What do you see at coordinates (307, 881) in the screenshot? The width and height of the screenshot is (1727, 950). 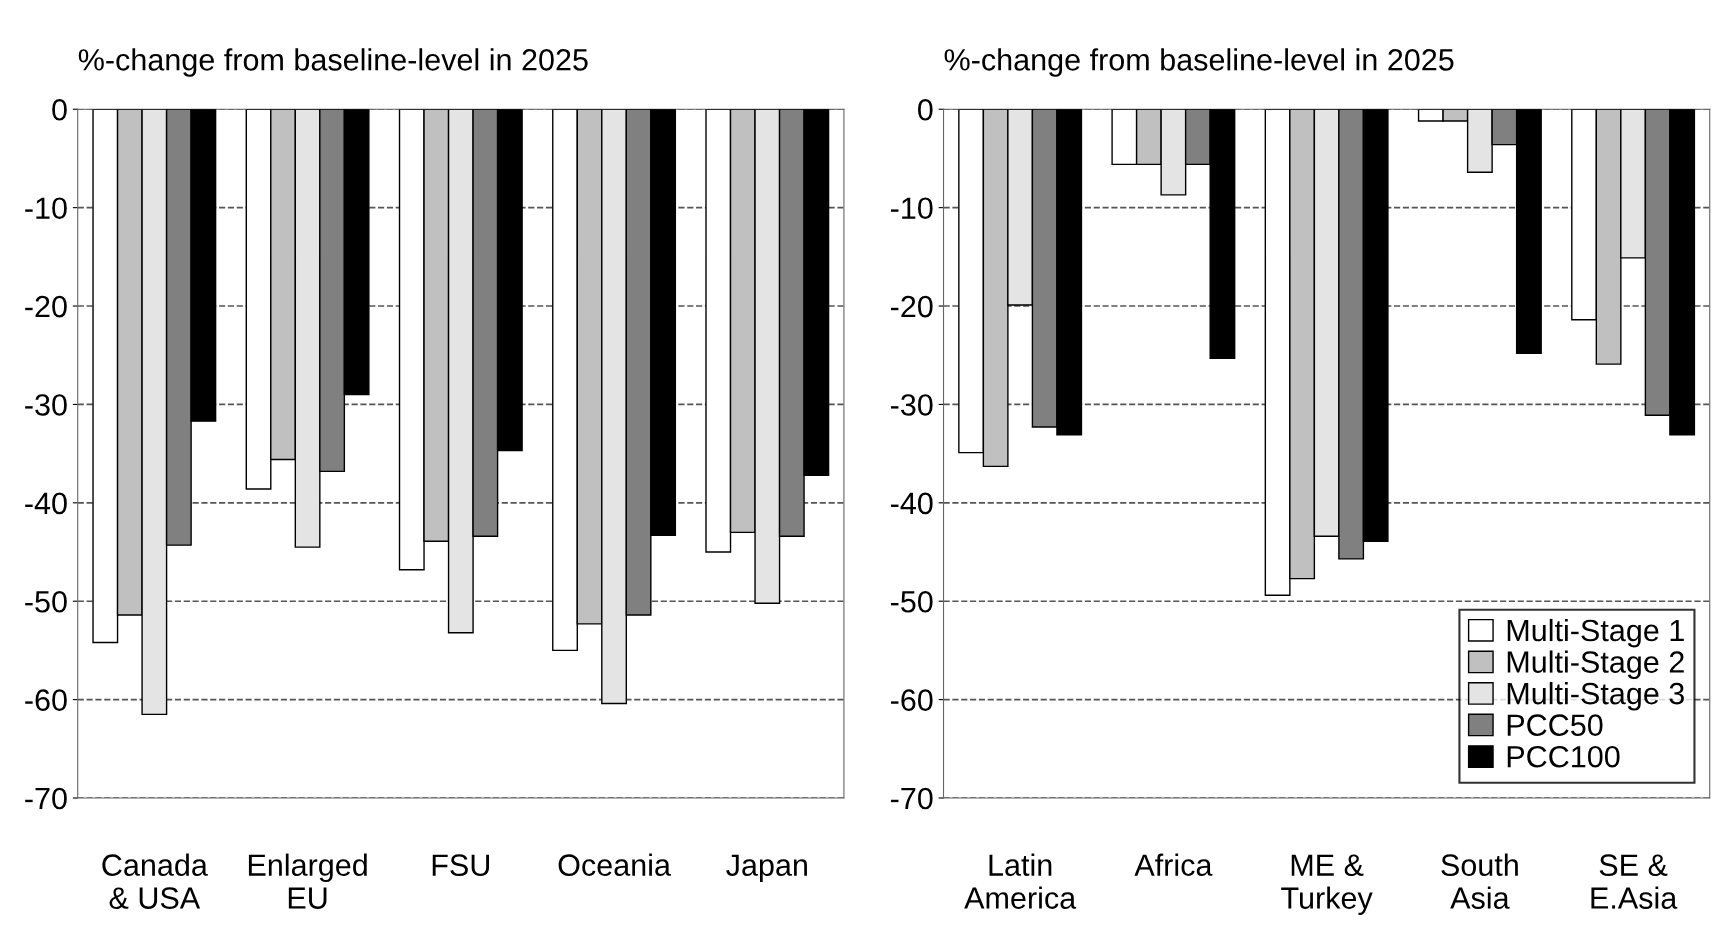 I see `x-tick-label: Enlarged EU` at bounding box center [307, 881].